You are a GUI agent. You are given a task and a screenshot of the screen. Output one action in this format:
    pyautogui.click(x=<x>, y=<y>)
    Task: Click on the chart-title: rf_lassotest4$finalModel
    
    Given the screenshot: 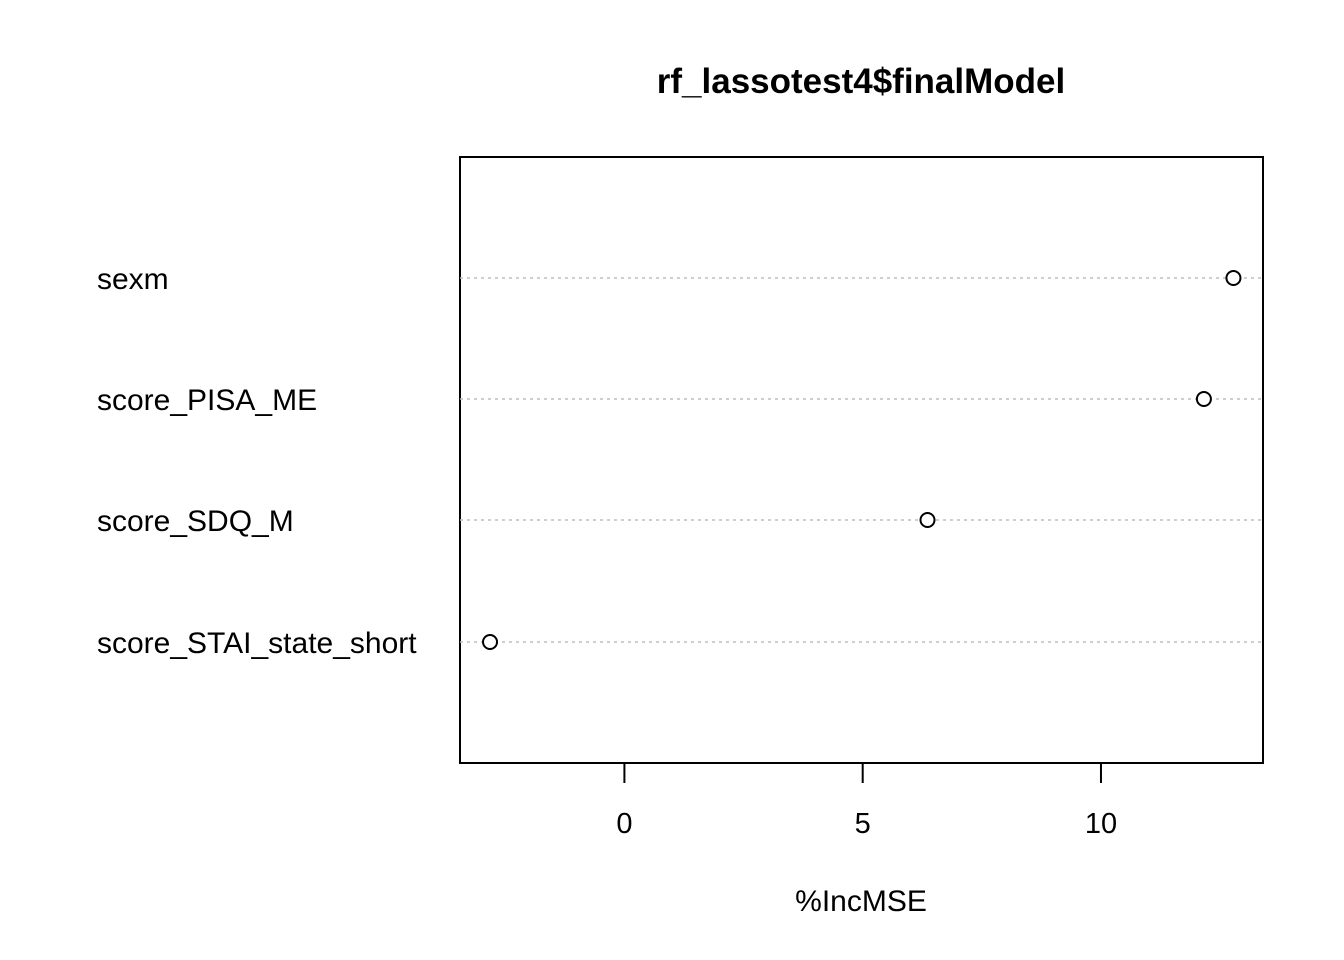 What is the action you would take?
    pyautogui.click(x=861, y=81)
    